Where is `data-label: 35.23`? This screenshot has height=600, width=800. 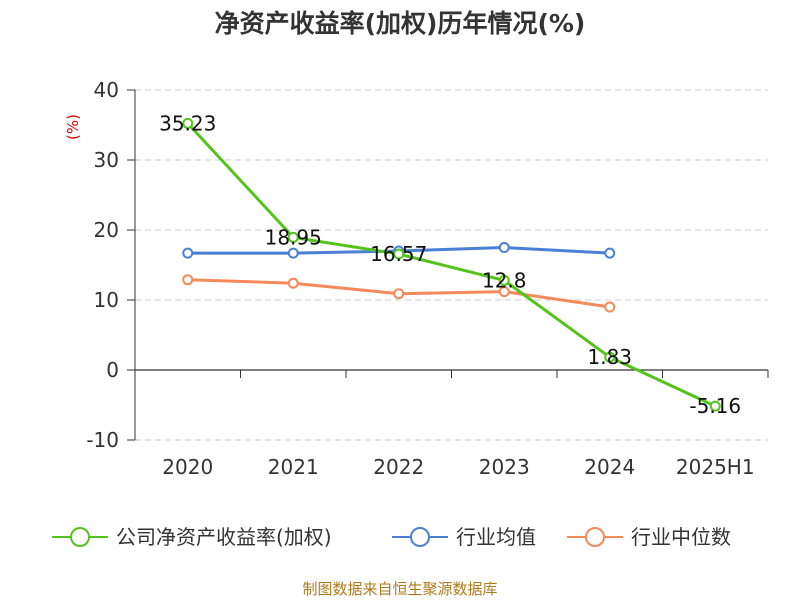 data-label: 35.23 is located at coordinates (187, 123).